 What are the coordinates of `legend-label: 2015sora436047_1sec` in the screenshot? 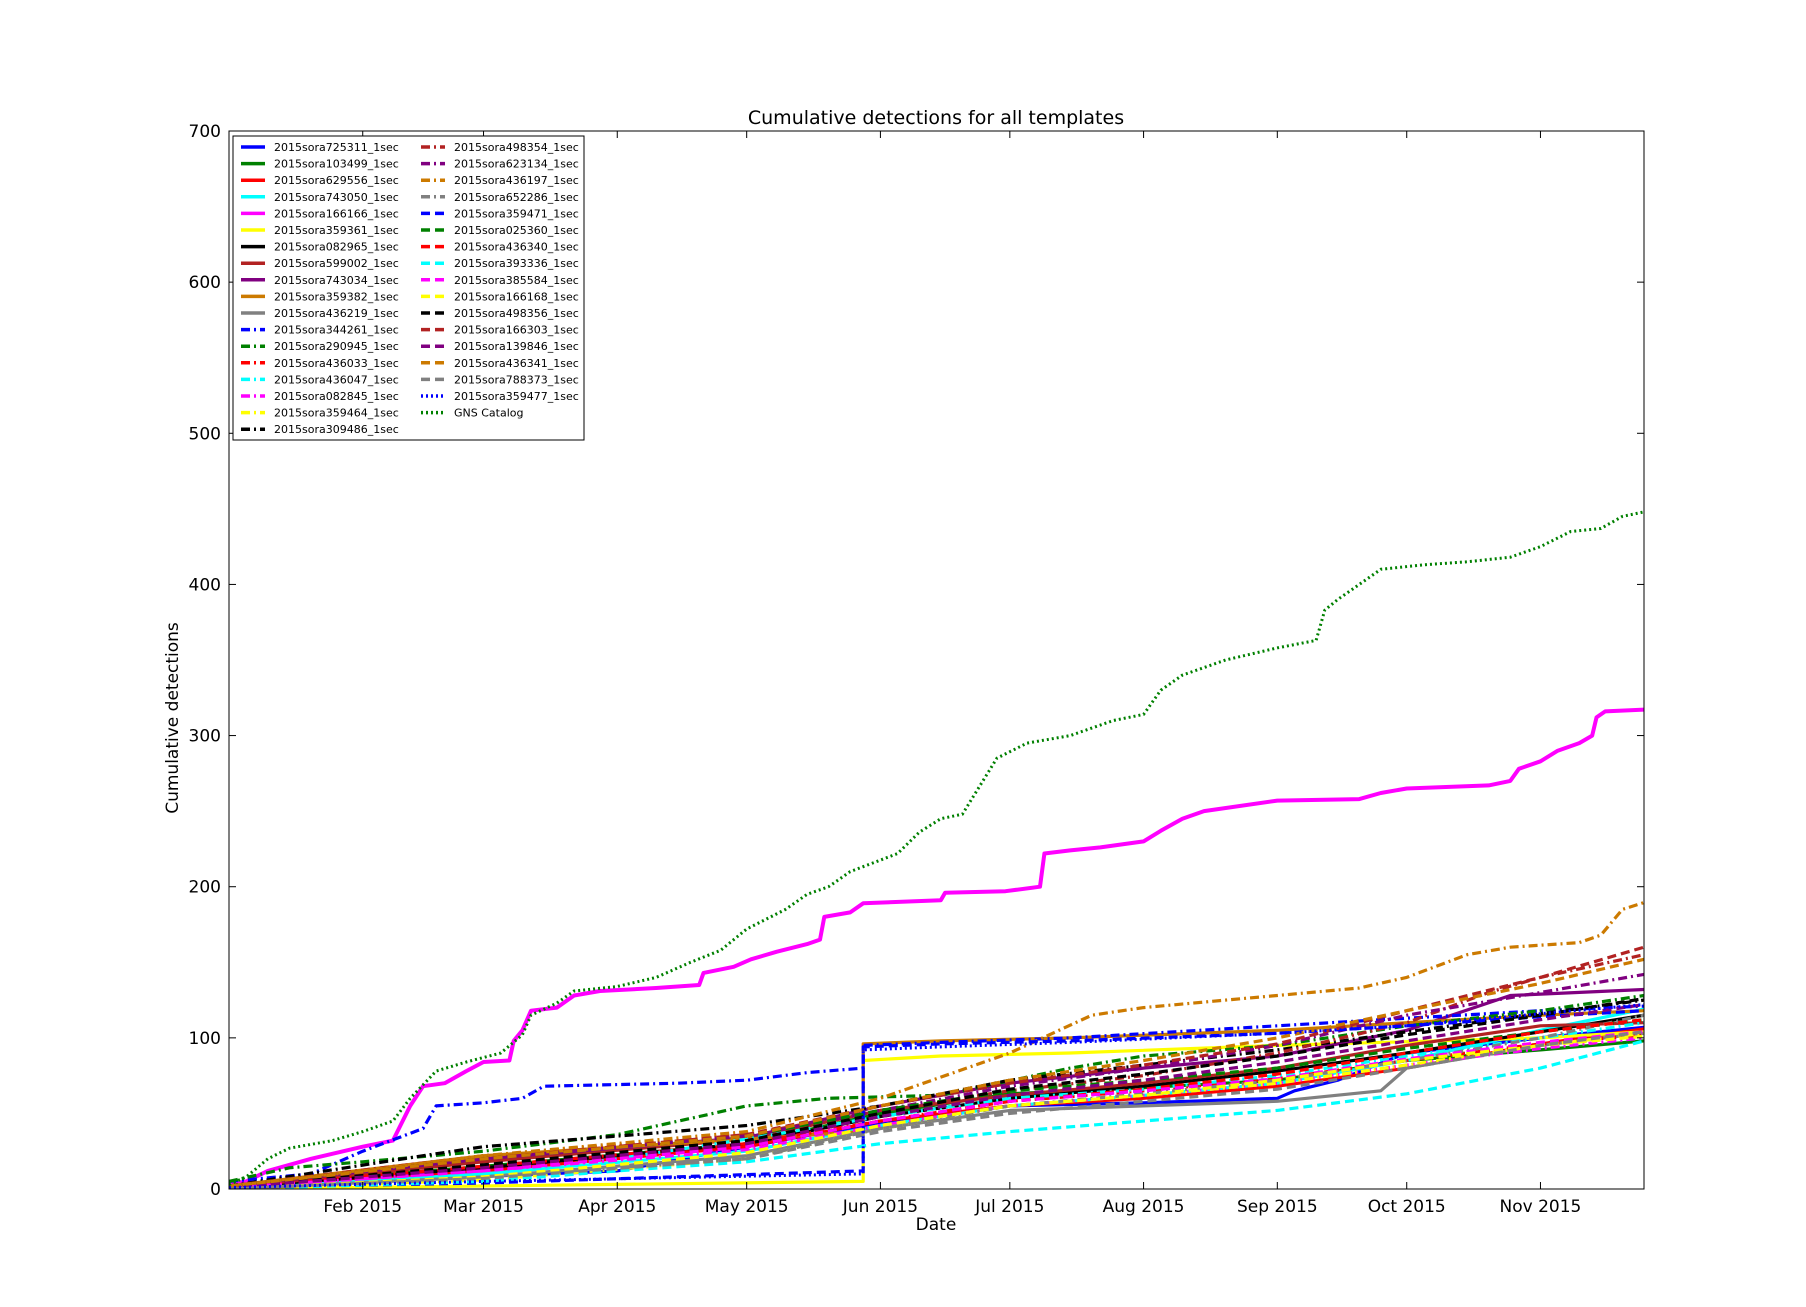 It's located at (336, 379).